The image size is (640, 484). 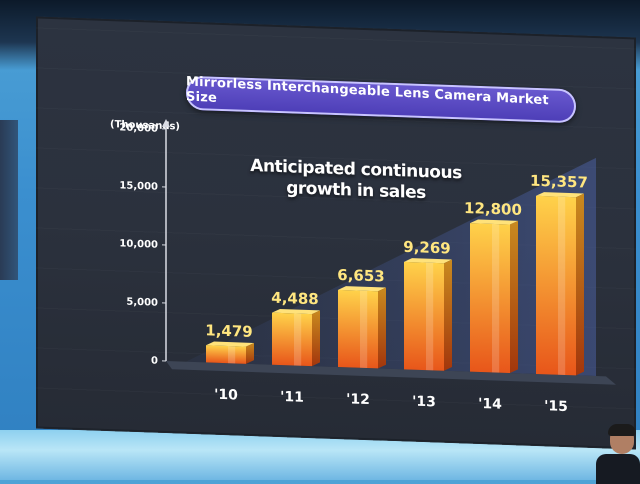 I want to click on x-tick-label: '15, so click(x=556, y=406).